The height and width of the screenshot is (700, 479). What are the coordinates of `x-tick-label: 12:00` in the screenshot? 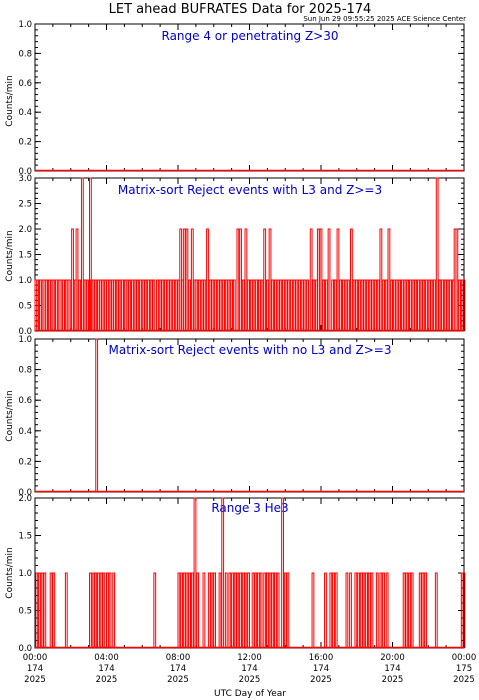 It's located at (249, 658).